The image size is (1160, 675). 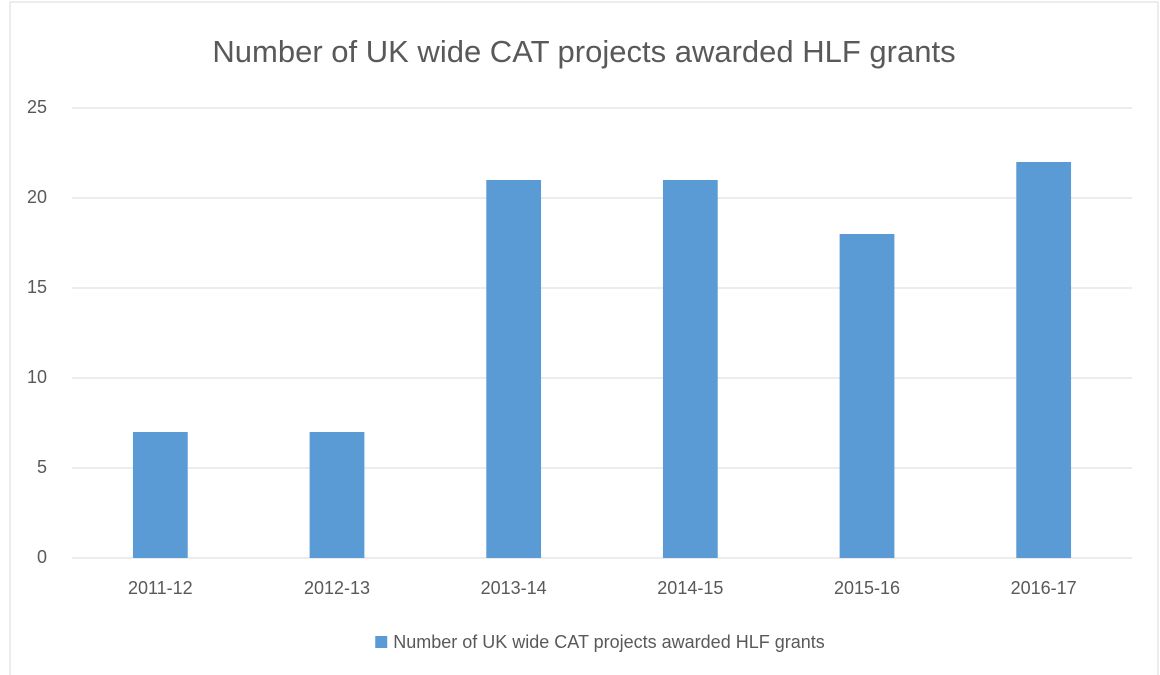 I want to click on legend-swatch, so click(x=381, y=642).